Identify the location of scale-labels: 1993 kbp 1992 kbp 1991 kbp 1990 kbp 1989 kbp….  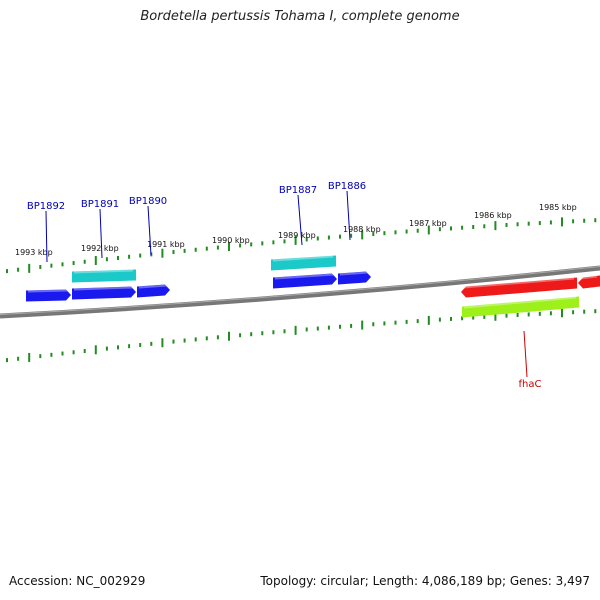
(296, 230).